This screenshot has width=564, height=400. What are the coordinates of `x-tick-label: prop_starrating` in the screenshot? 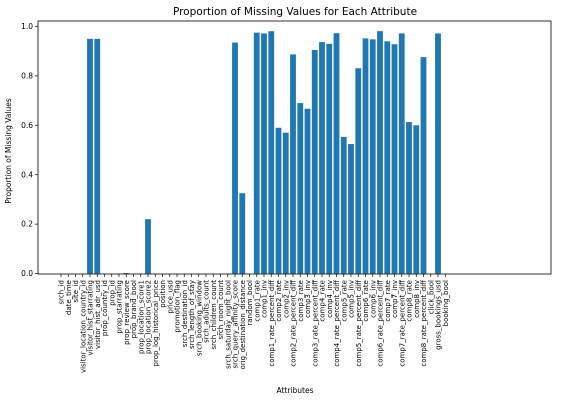 It's located at (120, 307).